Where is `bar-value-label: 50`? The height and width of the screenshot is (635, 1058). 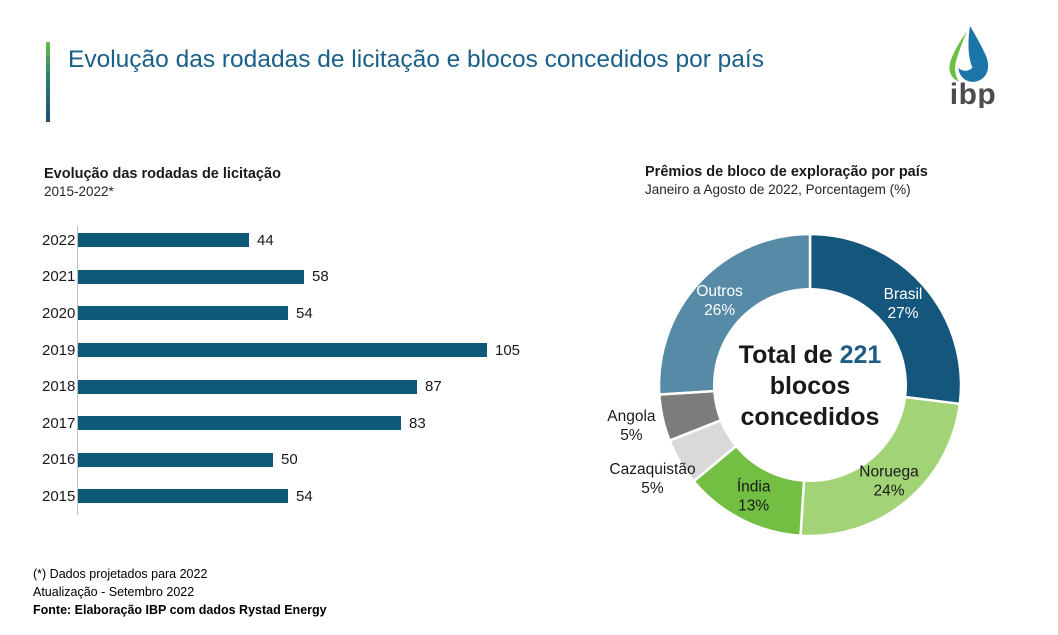
bar-value-label: 50 is located at coordinates (289, 460).